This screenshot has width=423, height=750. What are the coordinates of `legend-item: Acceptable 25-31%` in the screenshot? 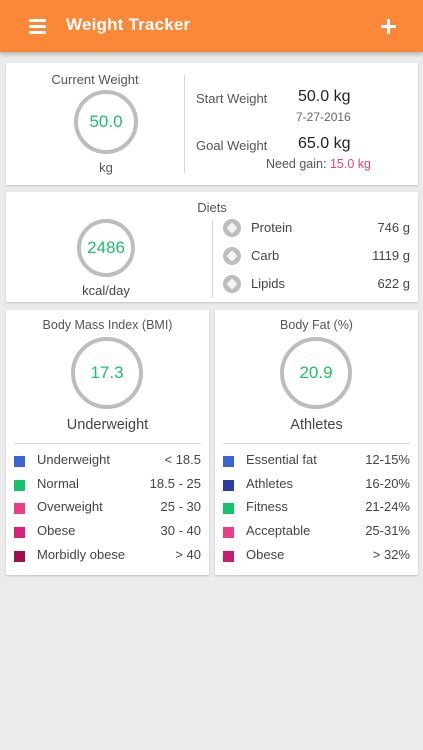 It's located at (316, 532).